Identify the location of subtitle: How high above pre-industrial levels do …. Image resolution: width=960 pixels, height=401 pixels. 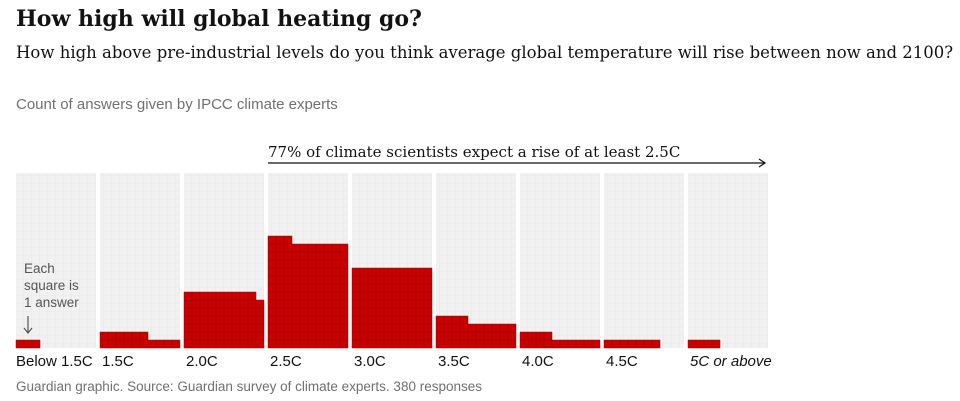
(484, 52).